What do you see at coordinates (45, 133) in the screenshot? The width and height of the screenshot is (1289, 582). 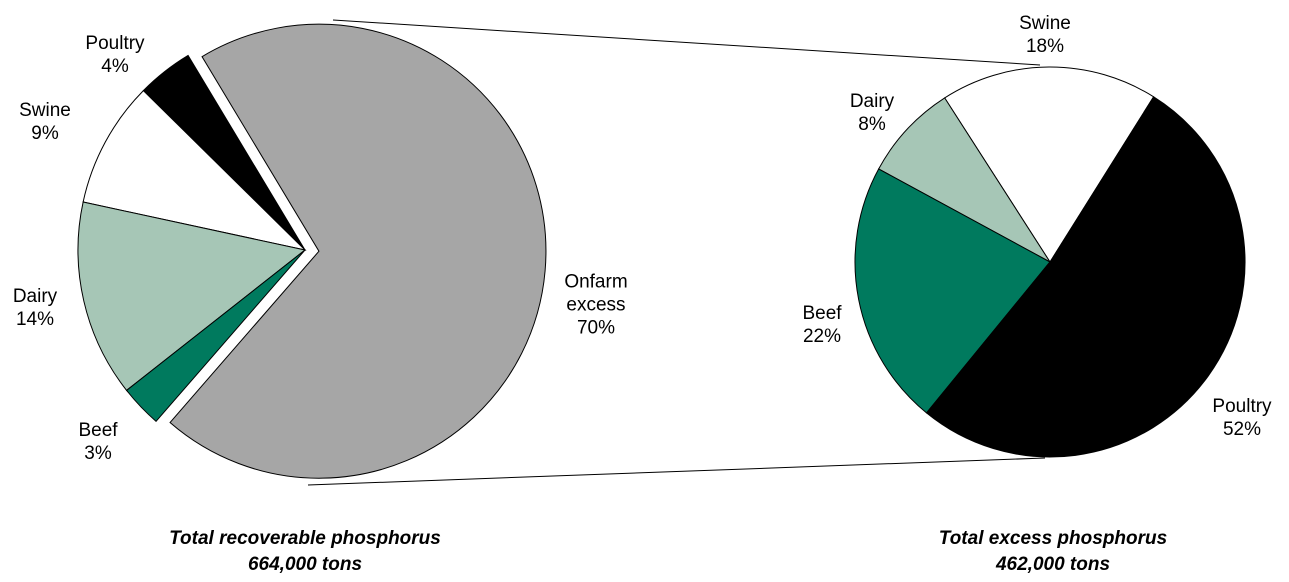 I see `slice-value: 9%` at bounding box center [45, 133].